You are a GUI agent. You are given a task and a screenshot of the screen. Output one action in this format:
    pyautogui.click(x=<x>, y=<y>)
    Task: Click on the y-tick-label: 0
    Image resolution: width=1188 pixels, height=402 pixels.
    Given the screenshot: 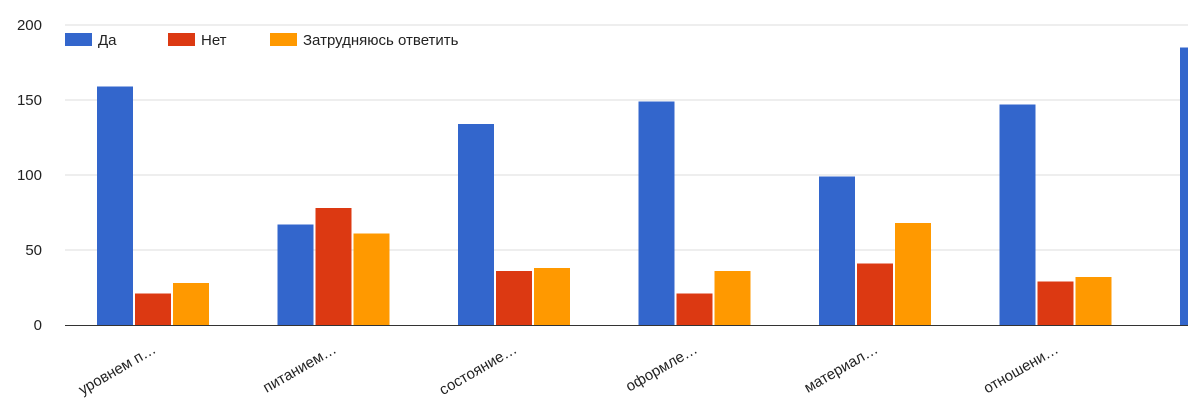 What is the action you would take?
    pyautogui.click(x=38, y=325)
    